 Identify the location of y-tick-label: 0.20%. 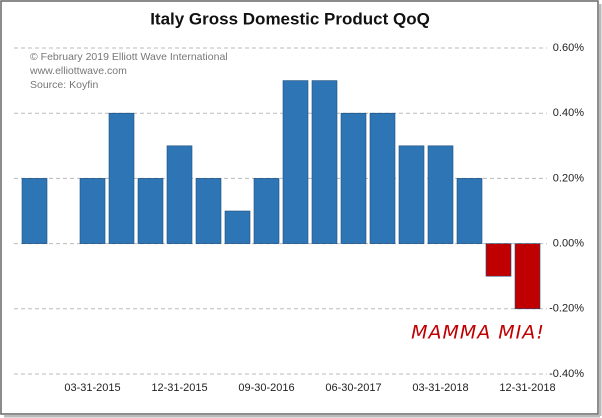
(568, 178).